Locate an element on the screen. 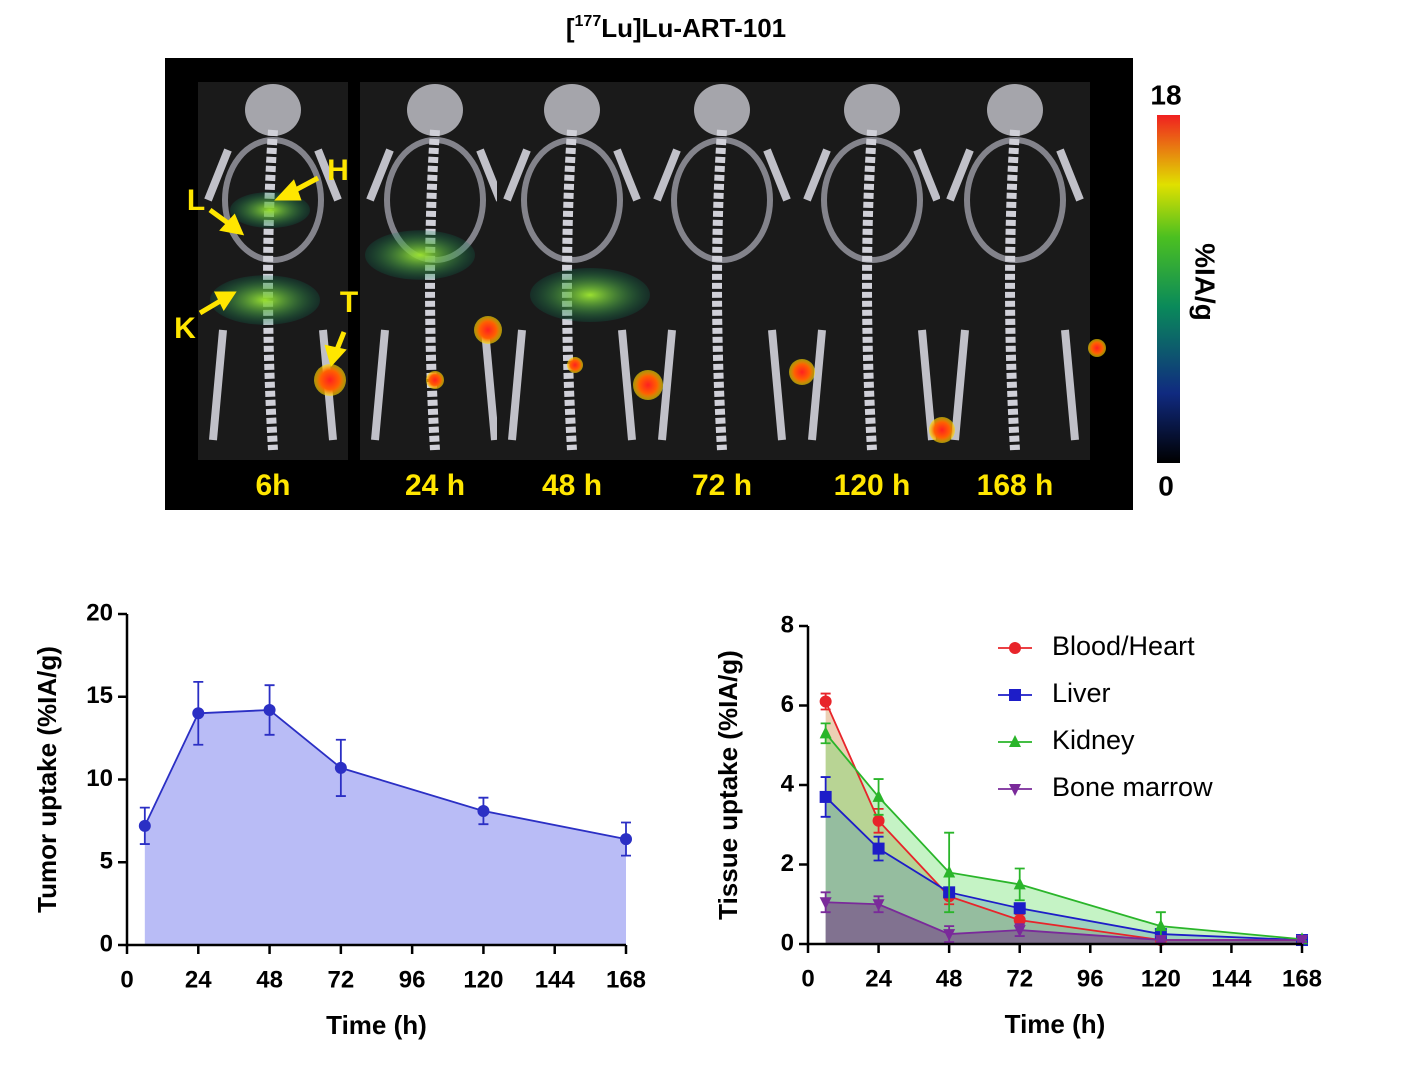 This screenshot has width=1407, height=1082. legend-label: Liver is located at coordinates (1081, 693).